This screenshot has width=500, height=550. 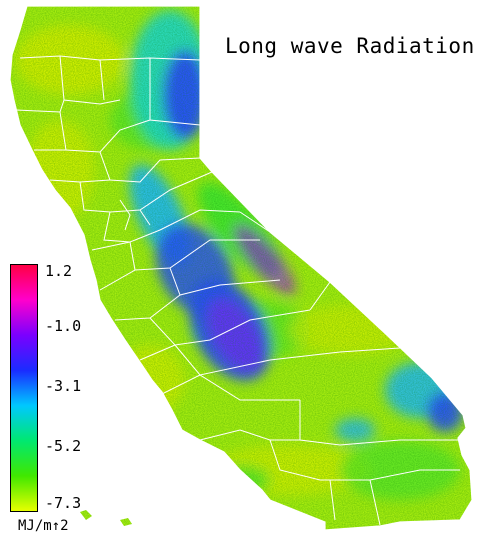 I want to click on colorbar-tick-max: 1.2, so click(x=59, y=271).